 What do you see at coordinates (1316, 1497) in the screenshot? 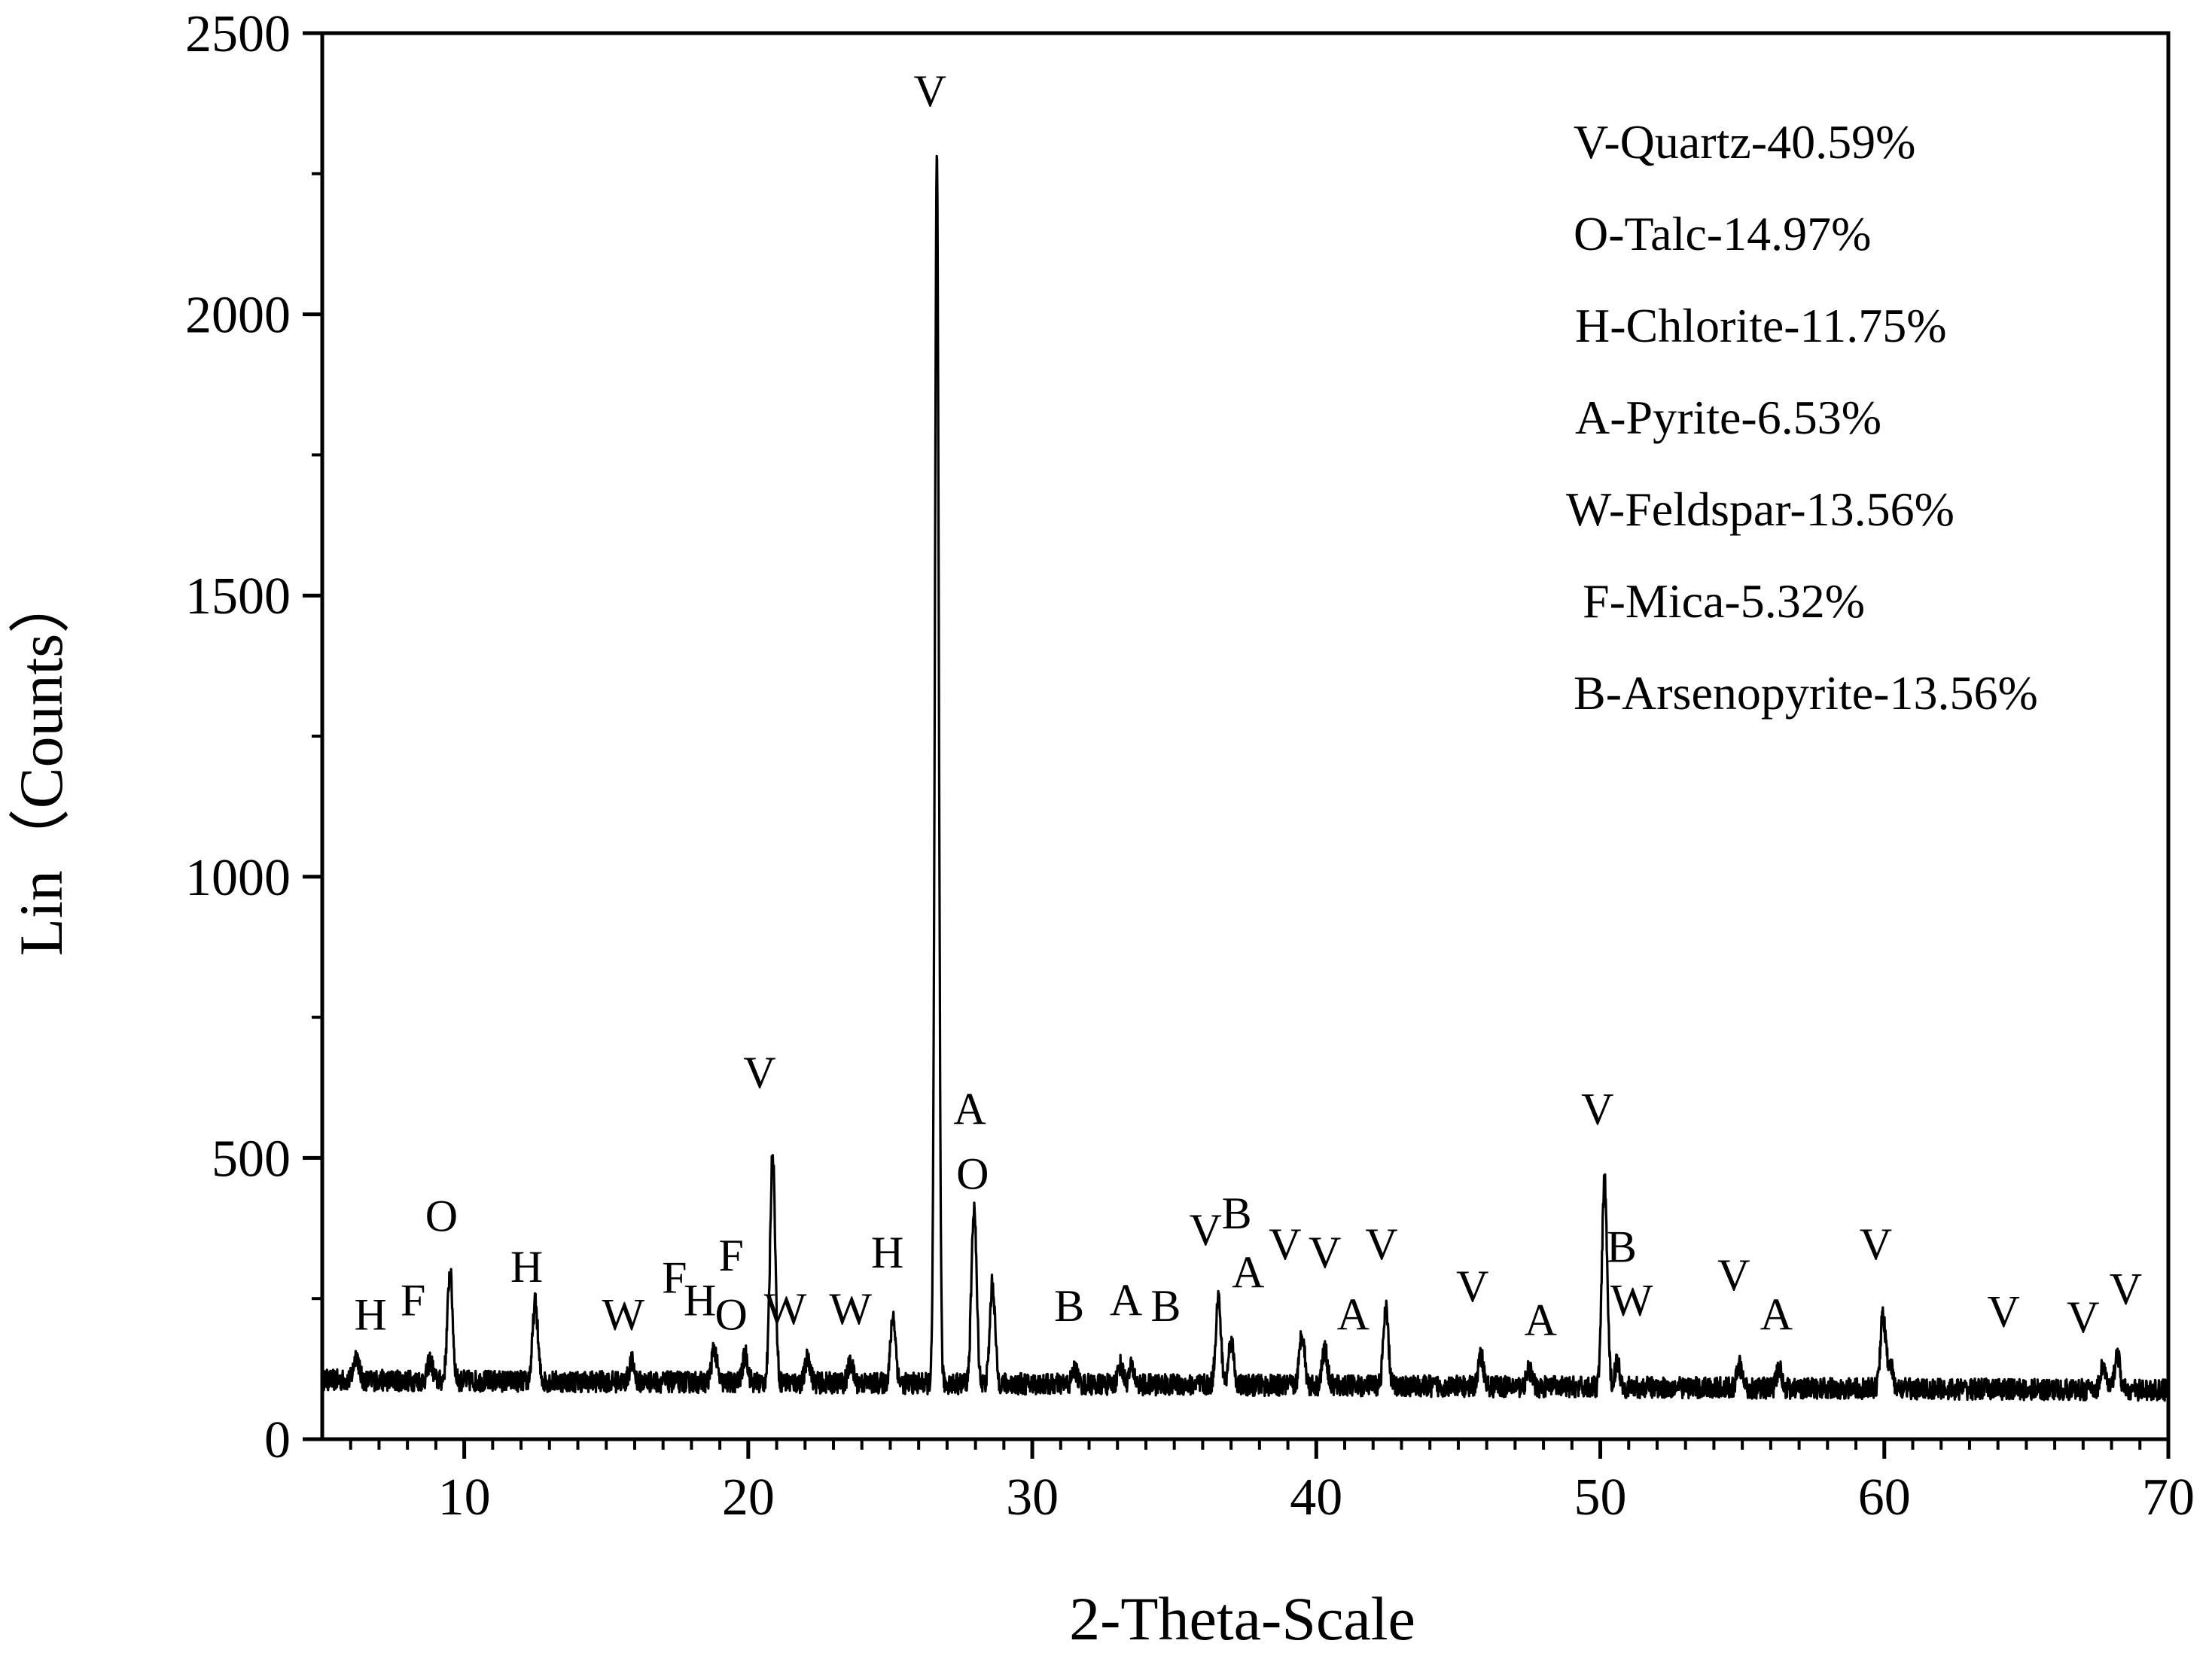
I see `x-tick-label: 40` at bounding box center [1316, 1497].